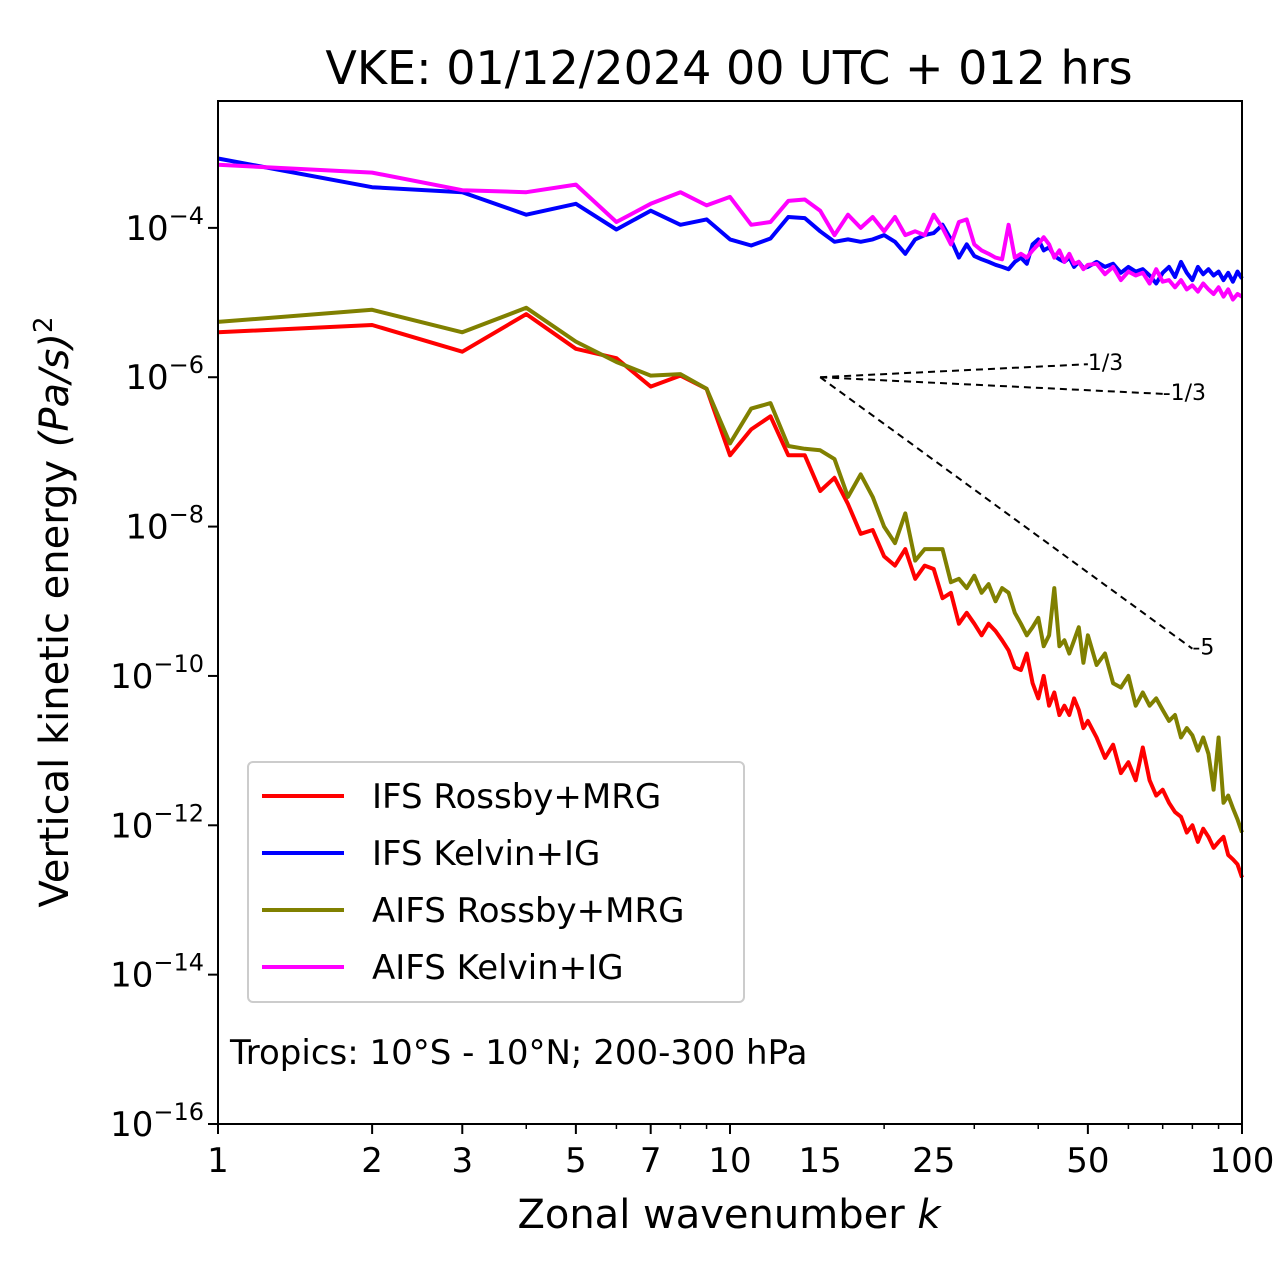 Image resolution: width=1280 pixels, height=1288 pixels. I want to click on x-tick-label: 10, so click(729, 1161).